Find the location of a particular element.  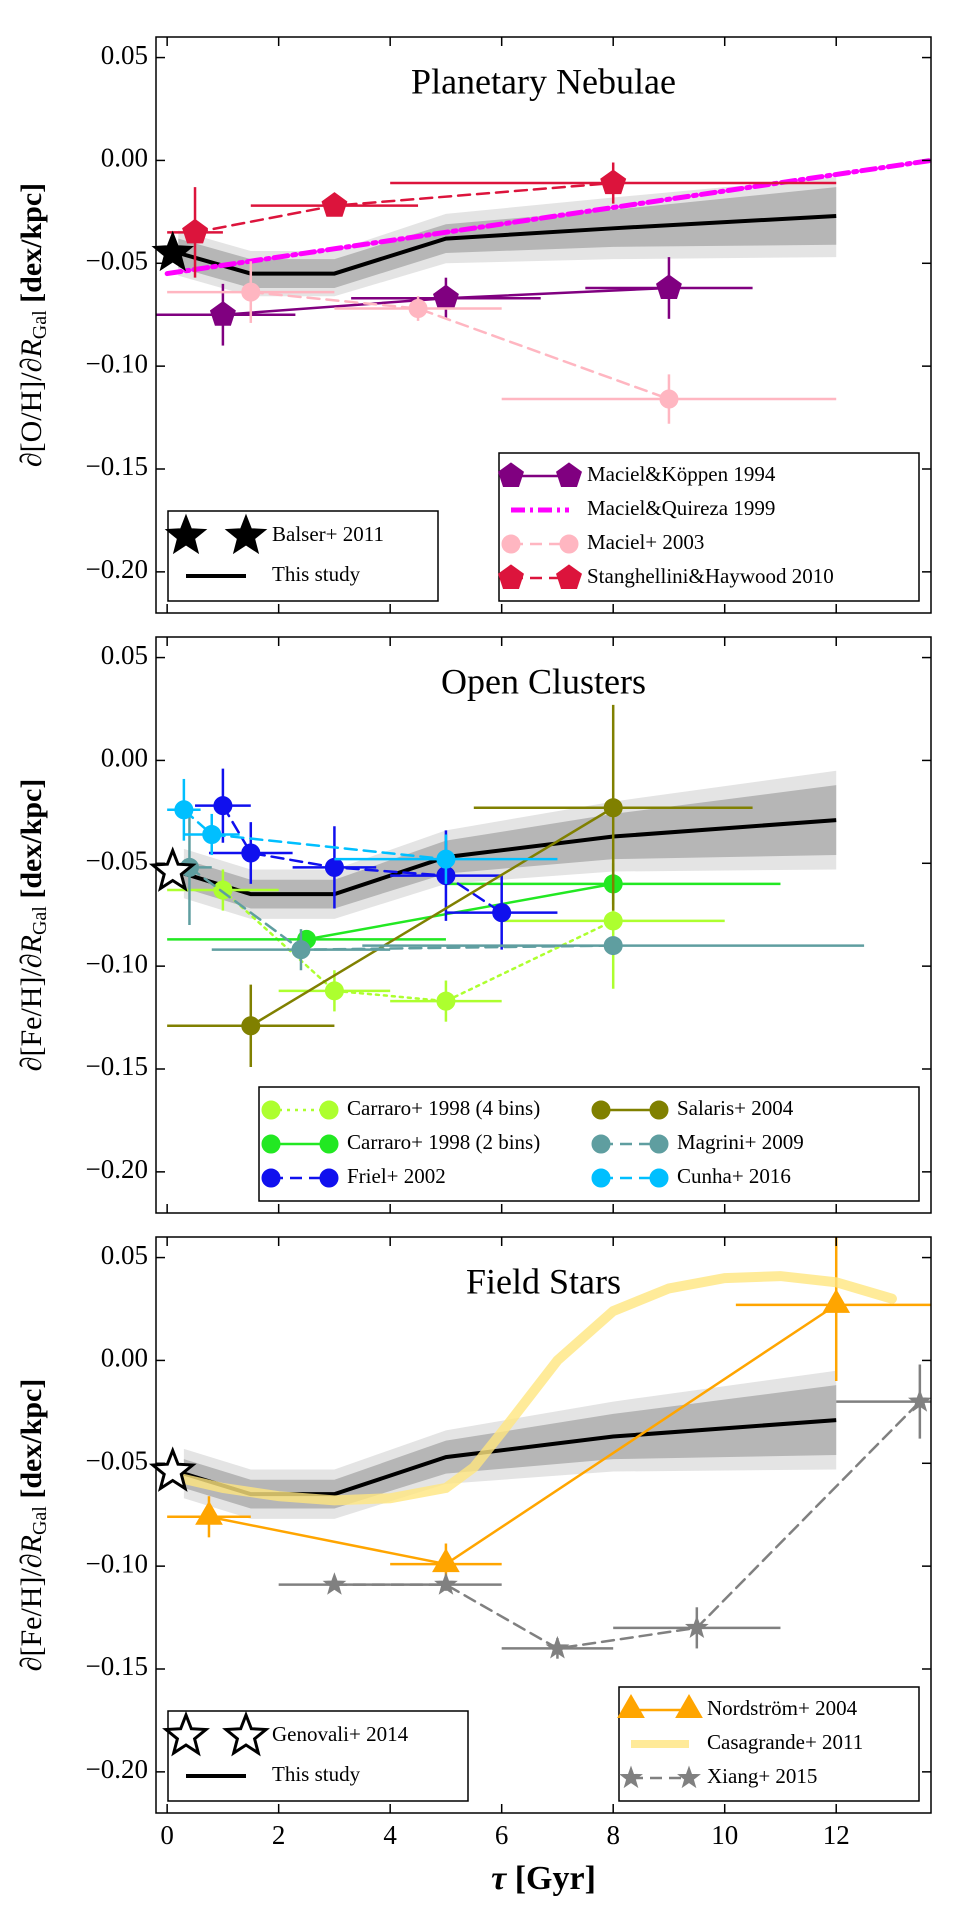

x-tick-label: 6 is located at coordinates (502, 1835).